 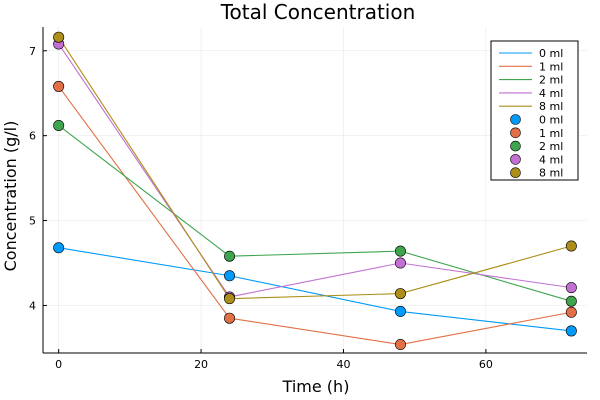 What do you see at coordinates (32, 51) in the screenshot?
I see `y-tick-label: 7` at bounding box center [32, 51].